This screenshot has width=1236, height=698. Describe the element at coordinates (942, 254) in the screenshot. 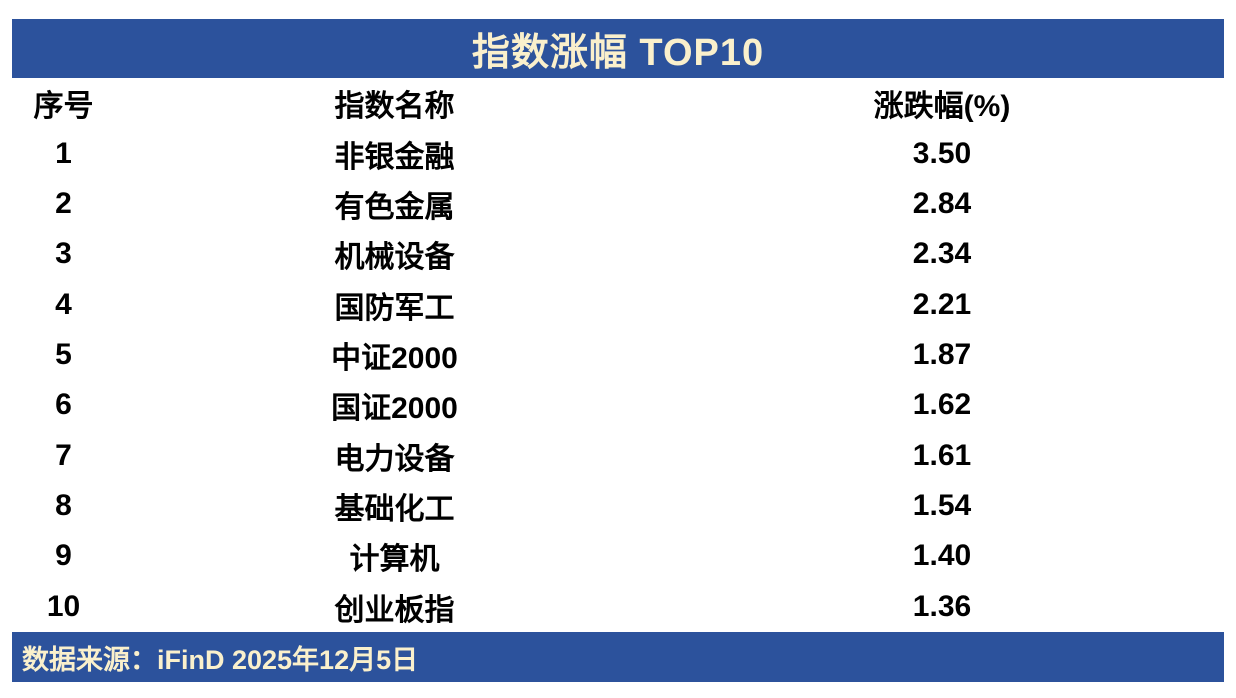

I see `change-cell: 2.34` at that location.